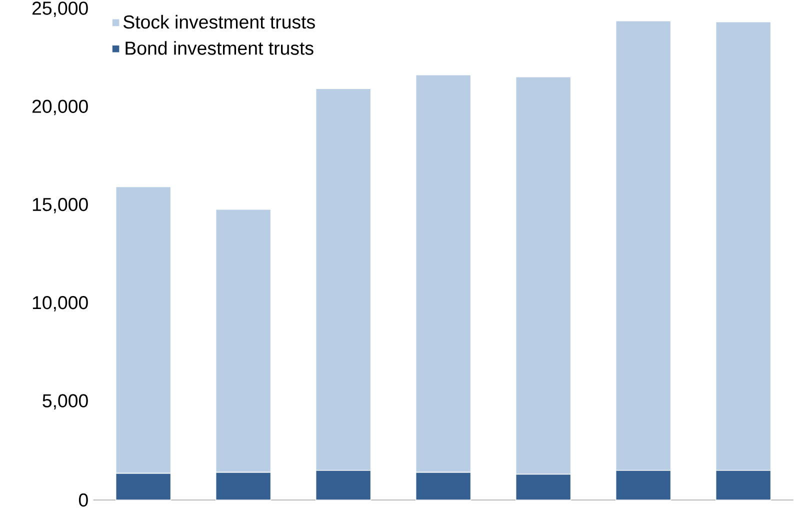 Image resolution: width=794 pixels, height=524 pixels. Describe the element at coordinates (65, 402) in the screenshot. I see `y-tick-label: 5,000` at that location.